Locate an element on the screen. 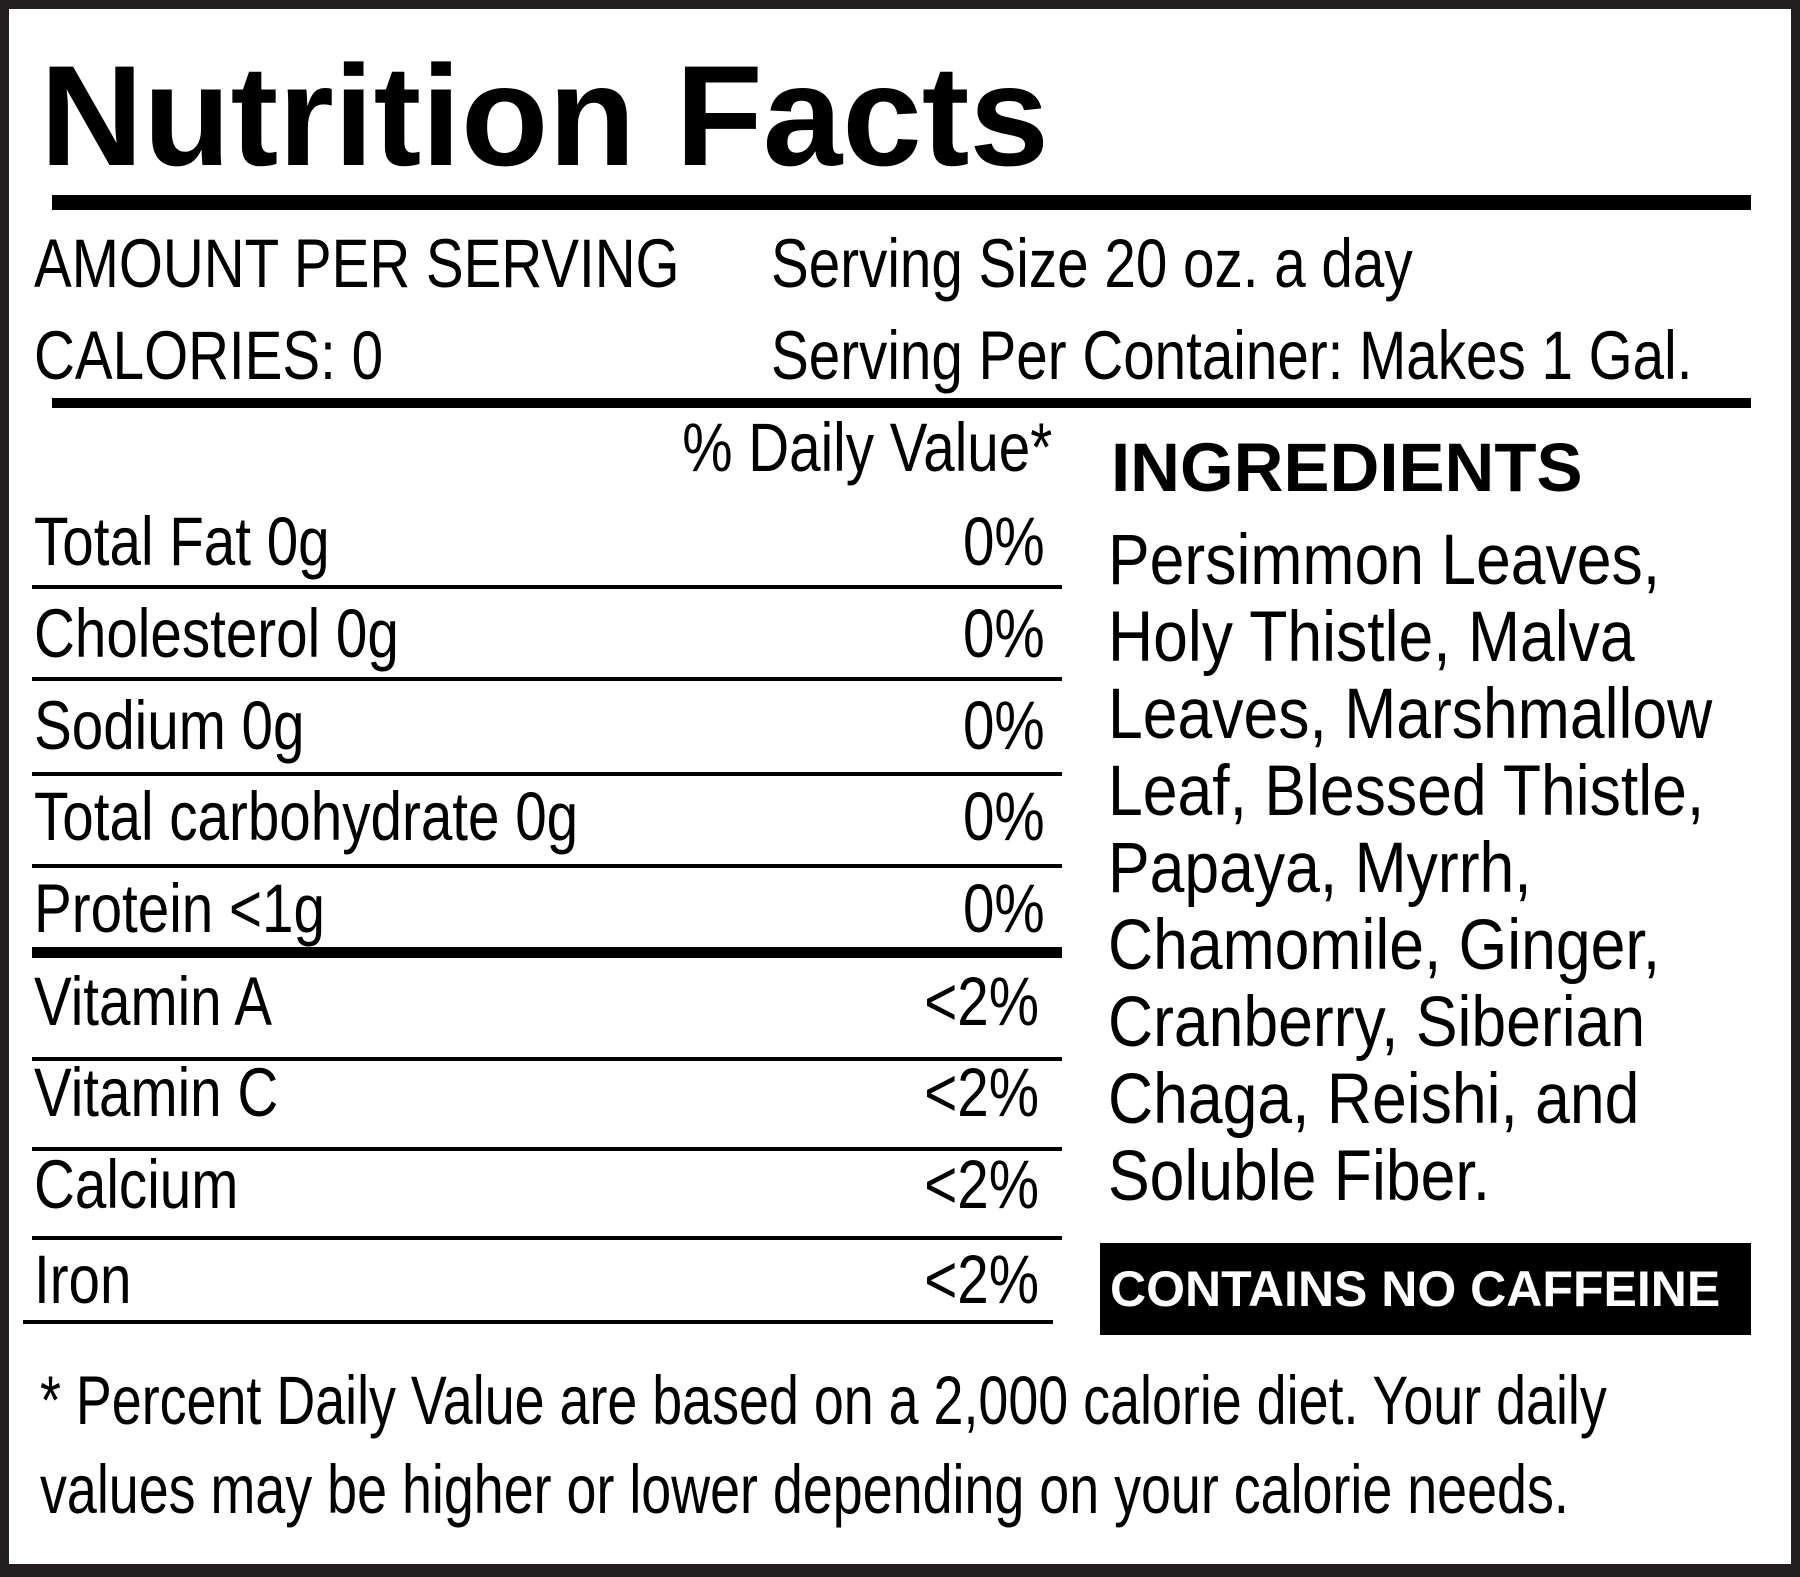  nutrient-name: Protein <1g is located at coordinates (179, 908).